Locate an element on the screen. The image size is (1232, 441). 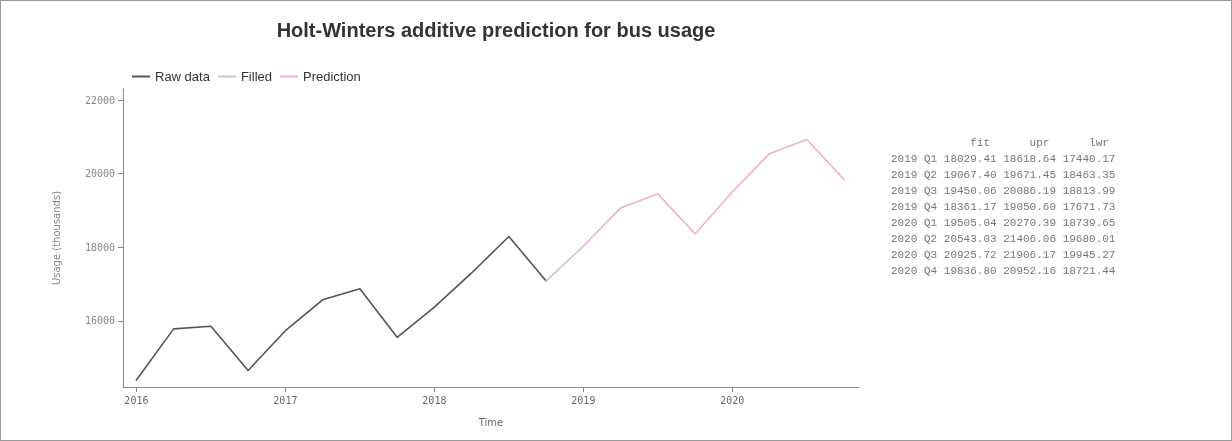
text: 2020 Q2 20543.03 21406.06 19680.01 is located at coordinates (1003, 238).